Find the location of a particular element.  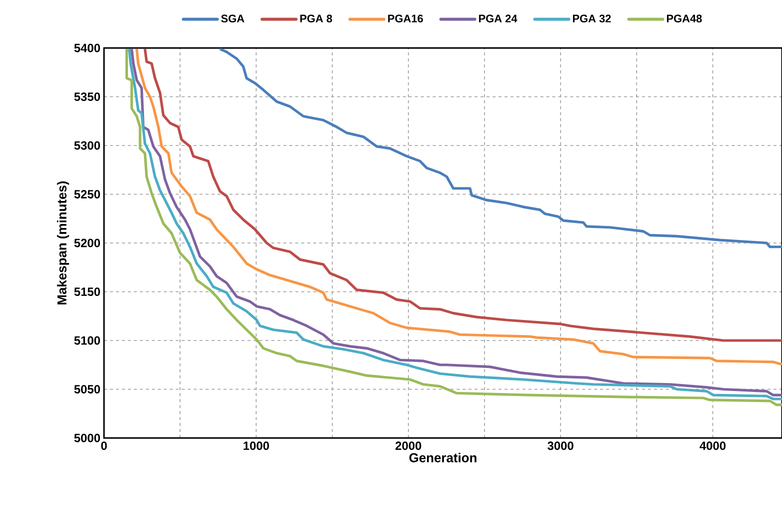

y-tick-label: 5400 is located at coordinates (87, 48).